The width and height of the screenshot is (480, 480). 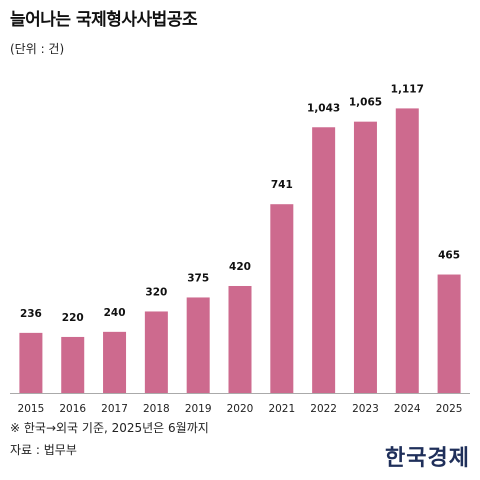 What do you see at coordinates (104, 20) in the screenshot?
I see `chart-title: 늘어나는 국제형사사법공조` at bounding box center [104, 20].